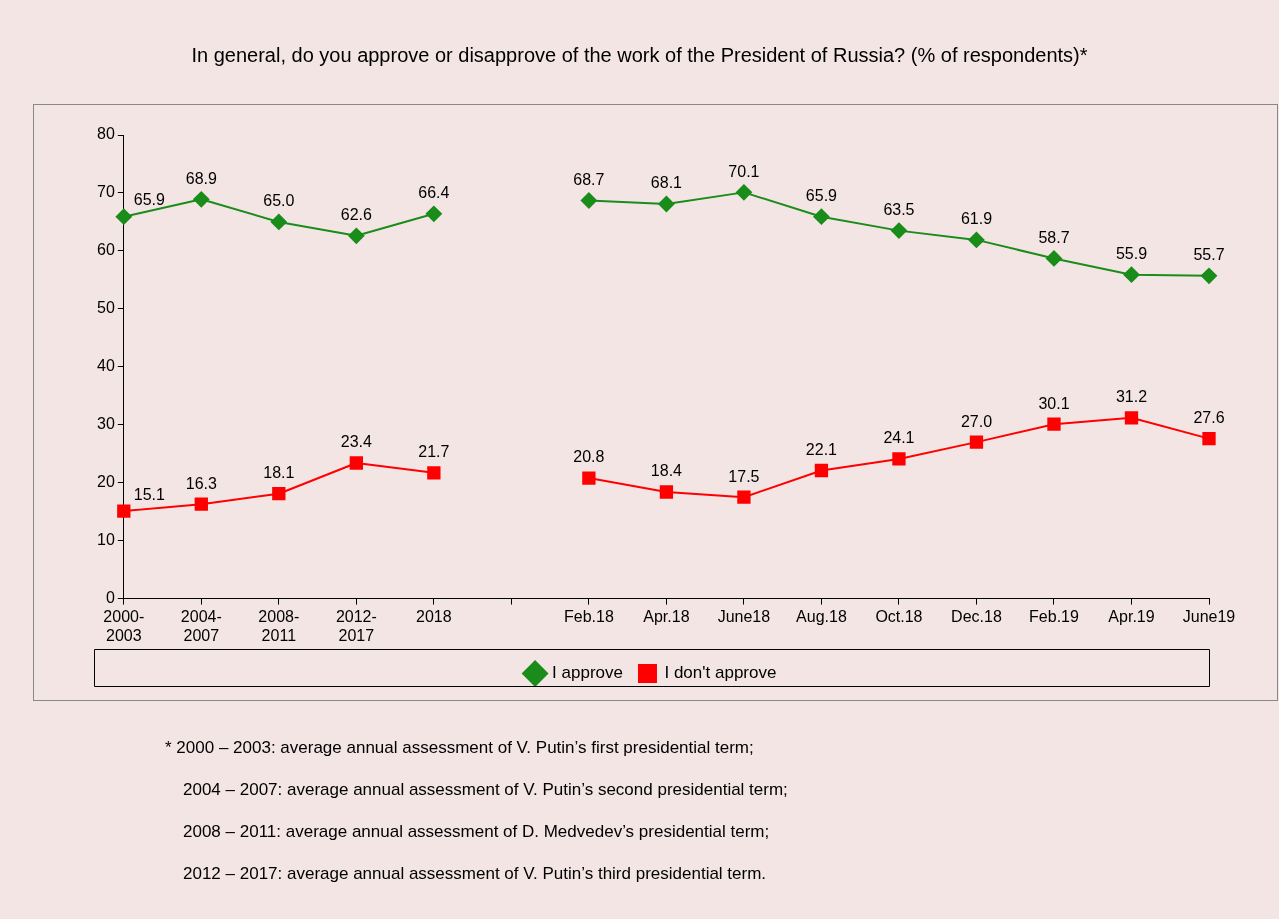 The image size is (1279, 919). What do you see at coordinates (476, 832) in the screenshot?
I see `text: 2008 – 2011: average annual assessment of D. Medvedev’s presidential term;` at bounding box center [476, 832].